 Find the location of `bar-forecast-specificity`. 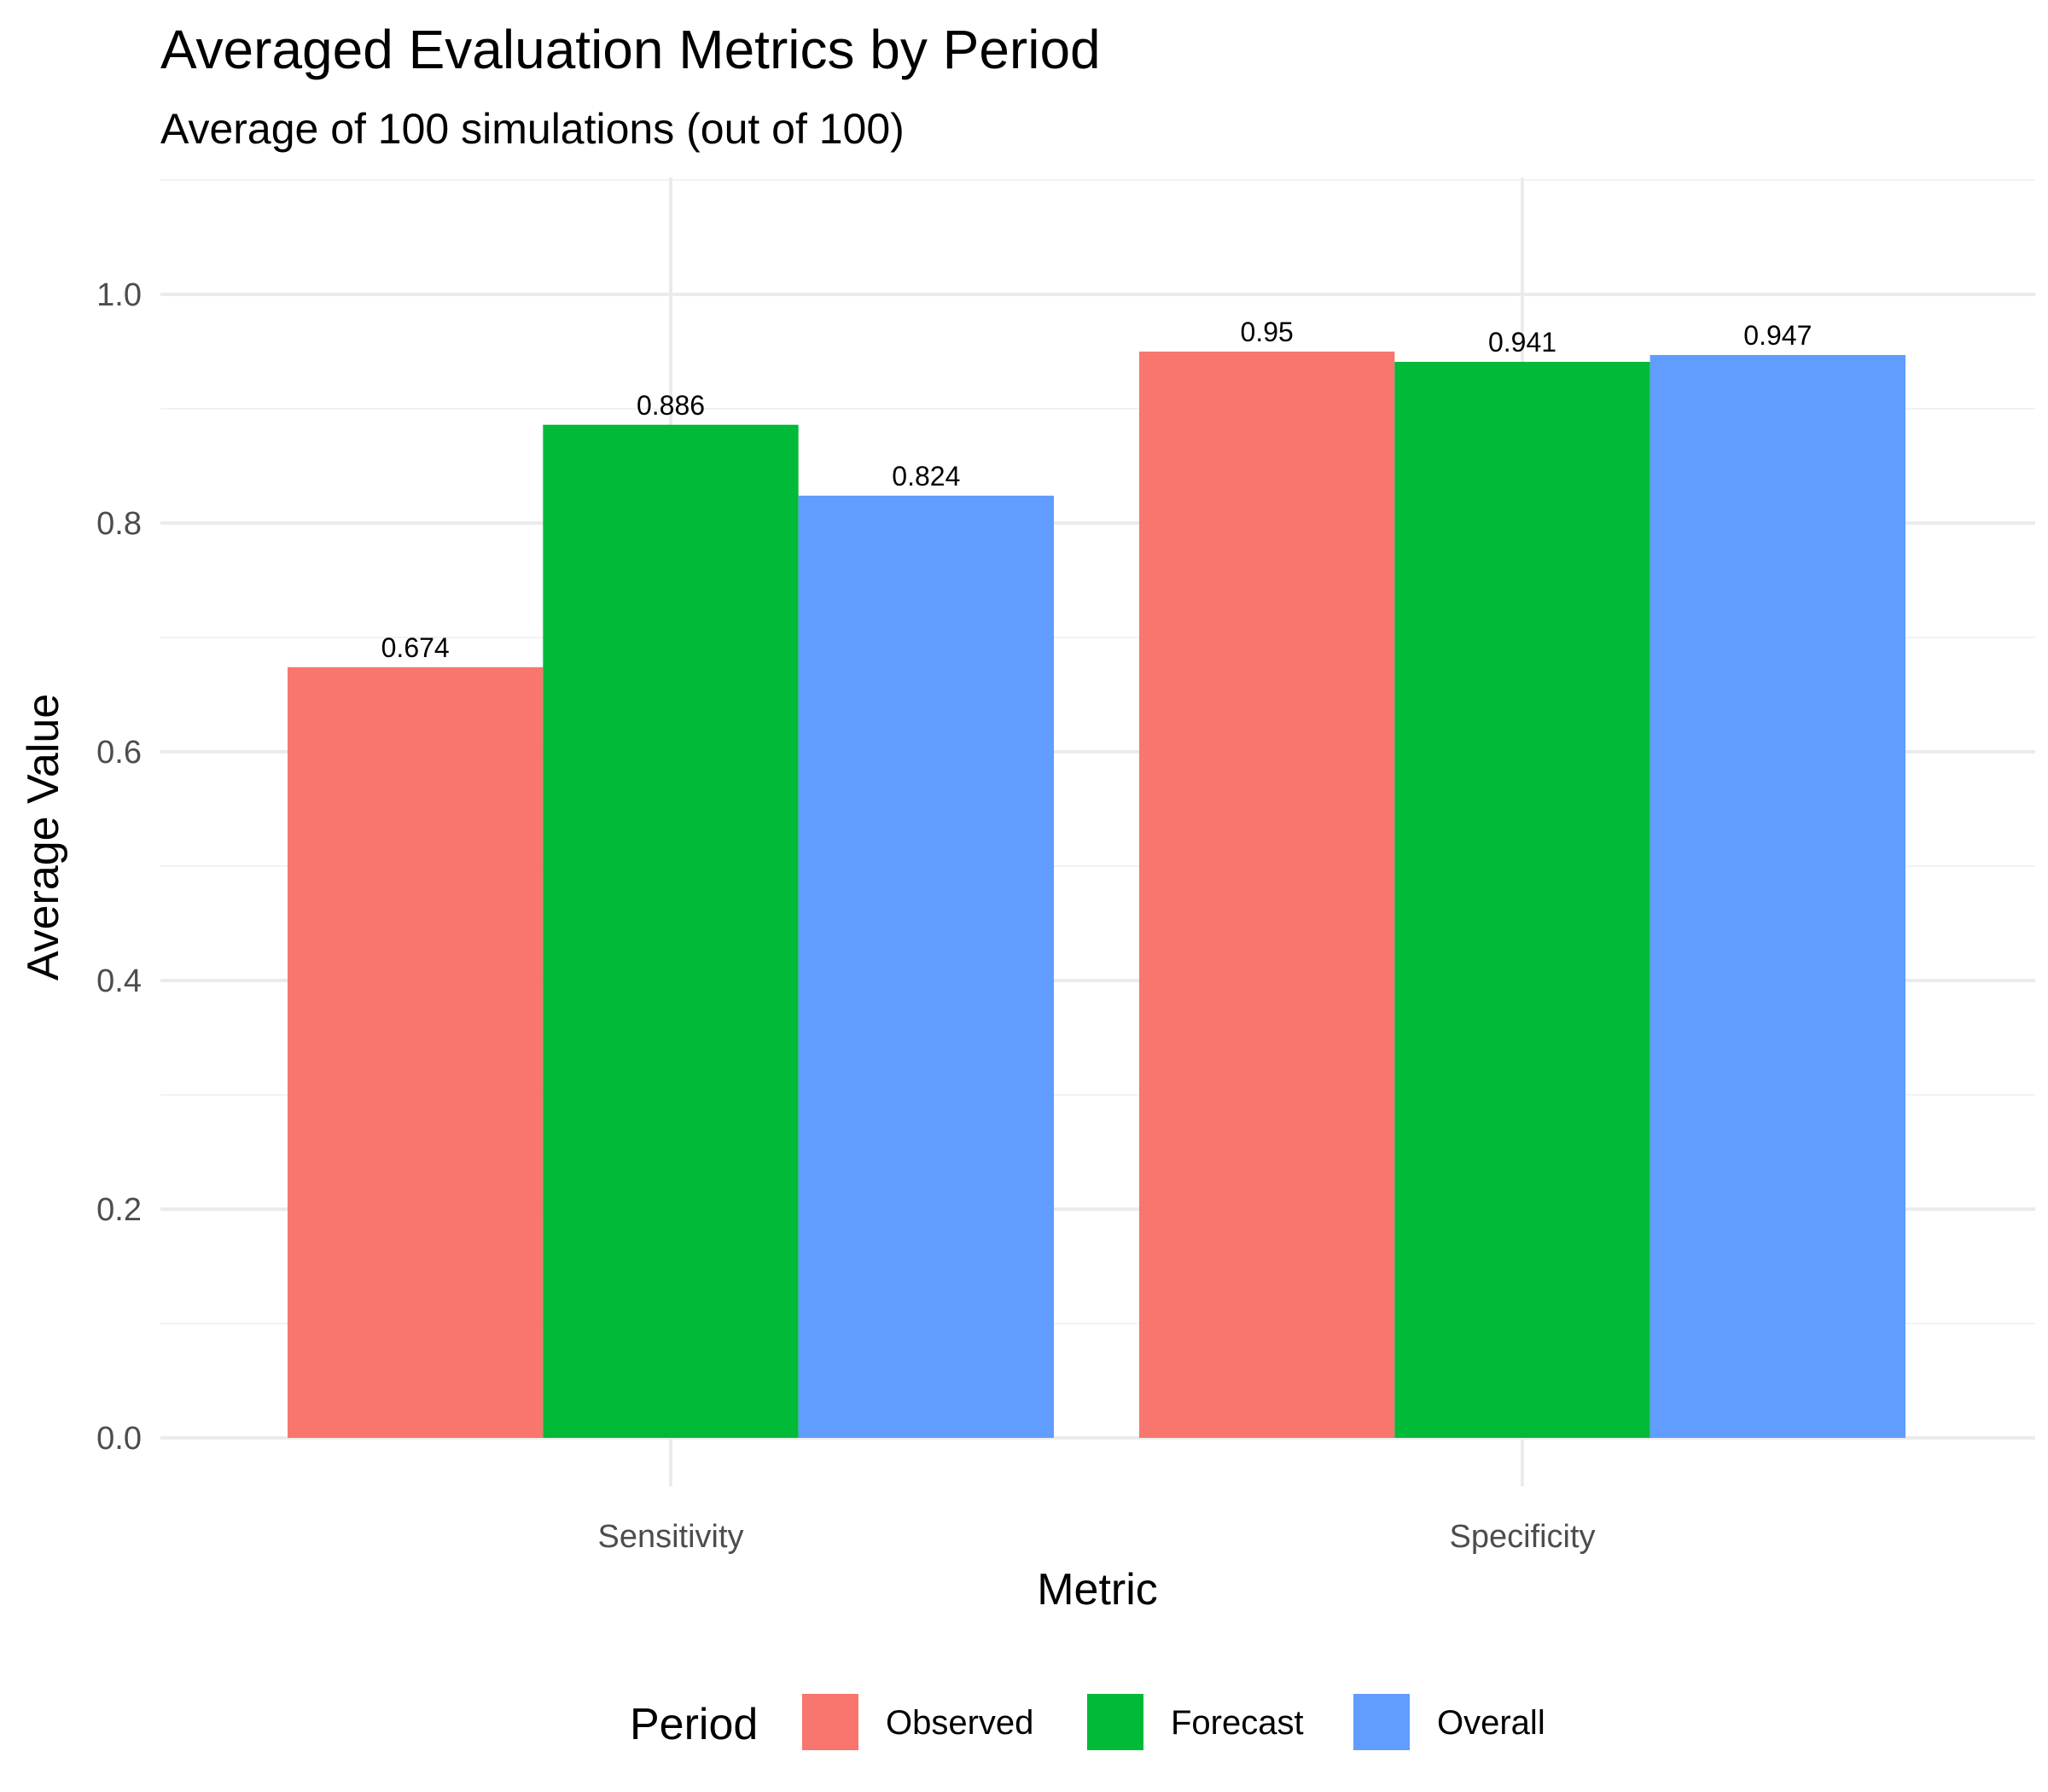

bar-forecast-specificity is located at coordinates (1522, 900).